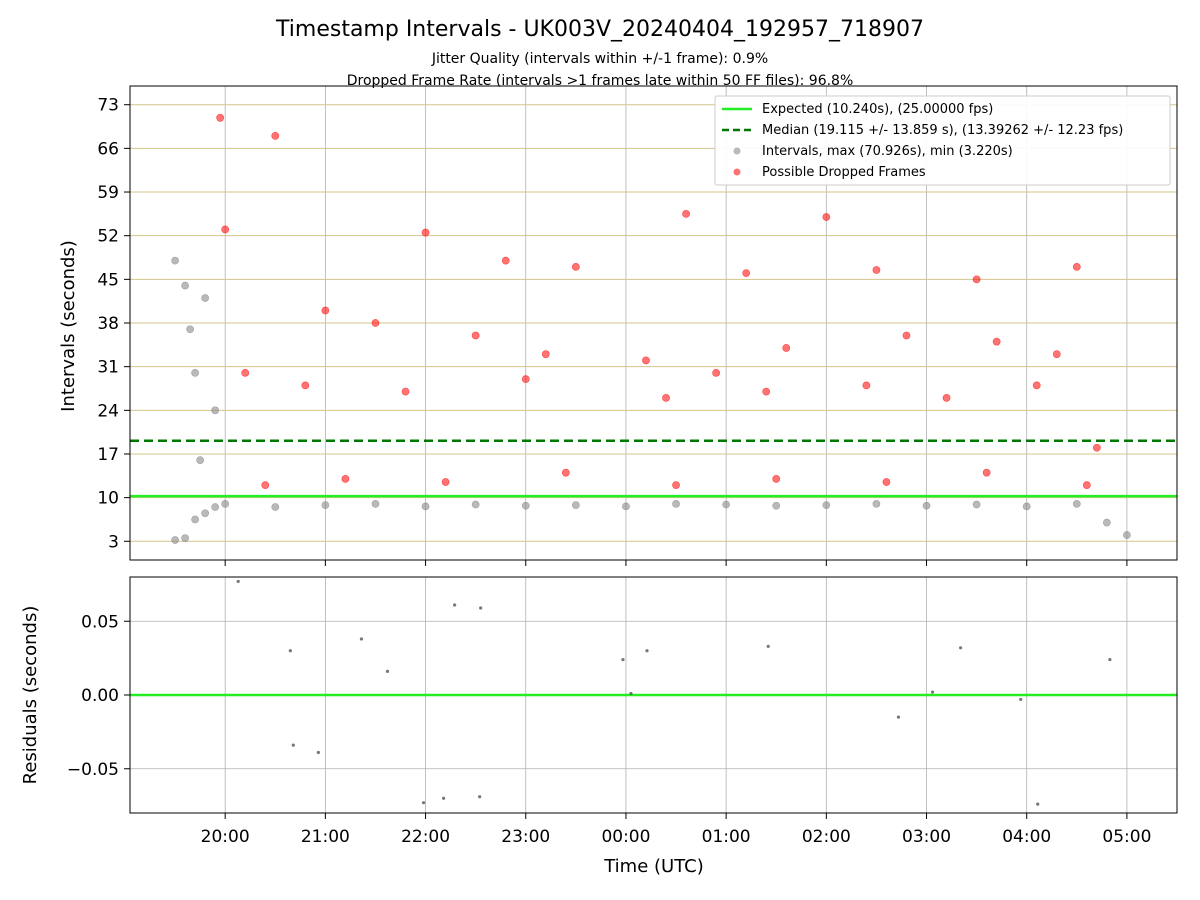 Image resolution: width=1200 pixels, height=900 pixels. Describe the element at coordinates (108, 106) in the screenshot. I see `top-y-tick-label: 73` at that location.